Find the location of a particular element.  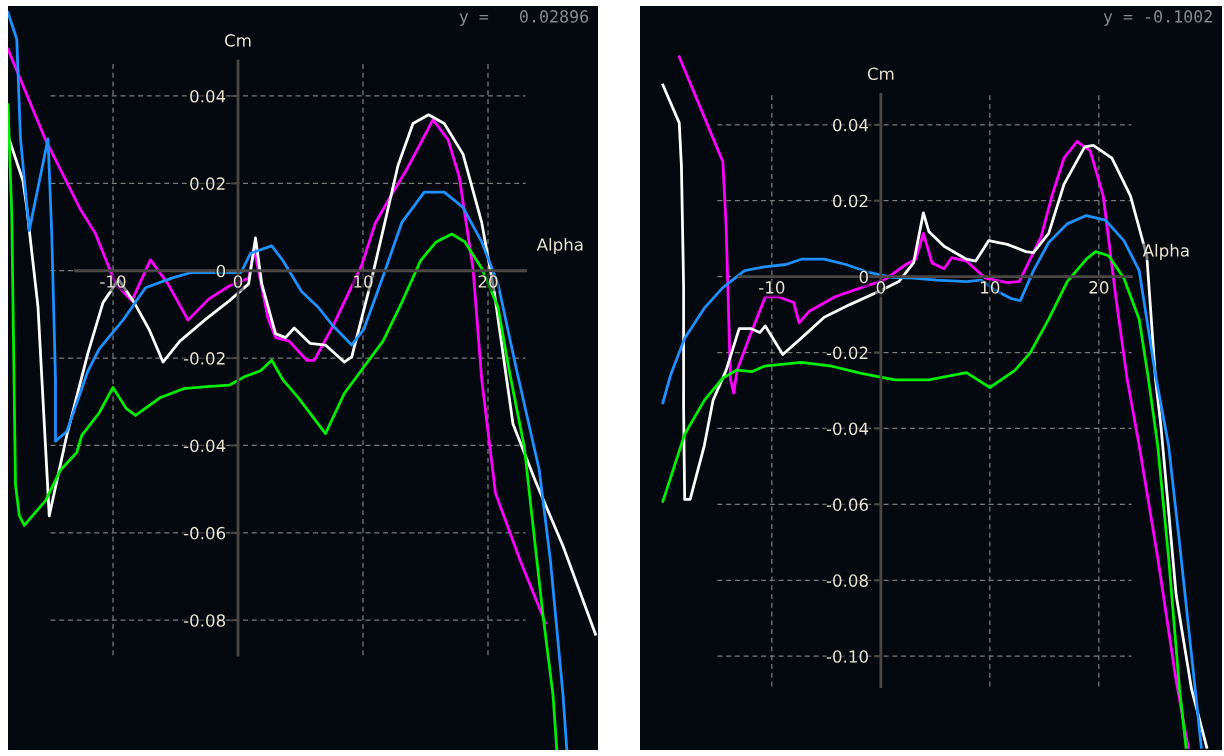

y-tick-label: -0.10 is located at coordinates (847, 656).